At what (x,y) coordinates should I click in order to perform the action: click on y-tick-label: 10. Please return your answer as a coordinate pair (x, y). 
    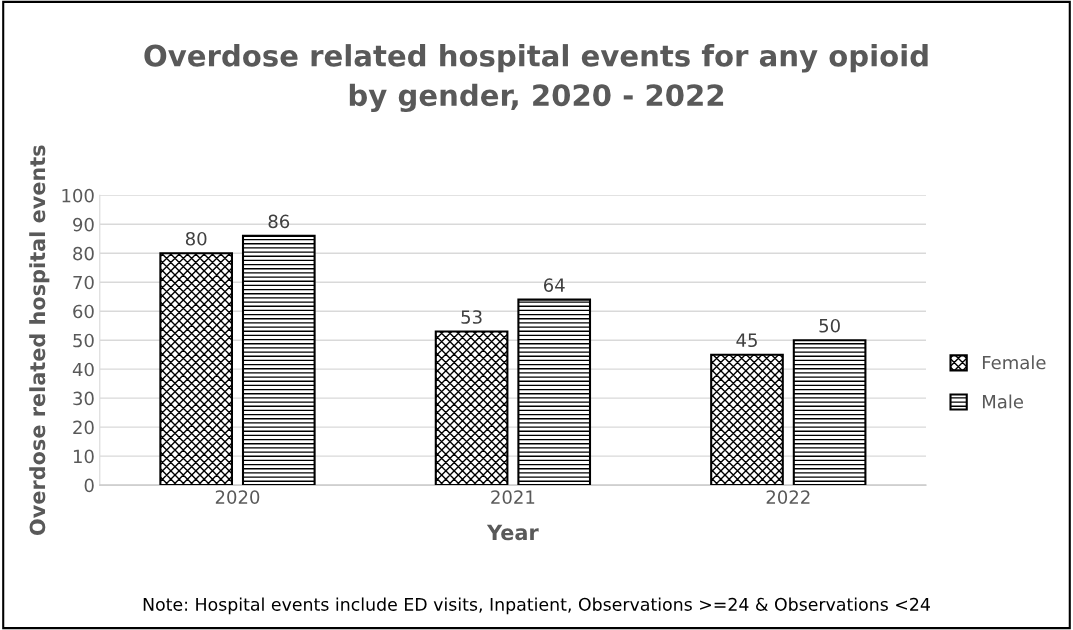
    Looking at the image, I should click on (83, 456).